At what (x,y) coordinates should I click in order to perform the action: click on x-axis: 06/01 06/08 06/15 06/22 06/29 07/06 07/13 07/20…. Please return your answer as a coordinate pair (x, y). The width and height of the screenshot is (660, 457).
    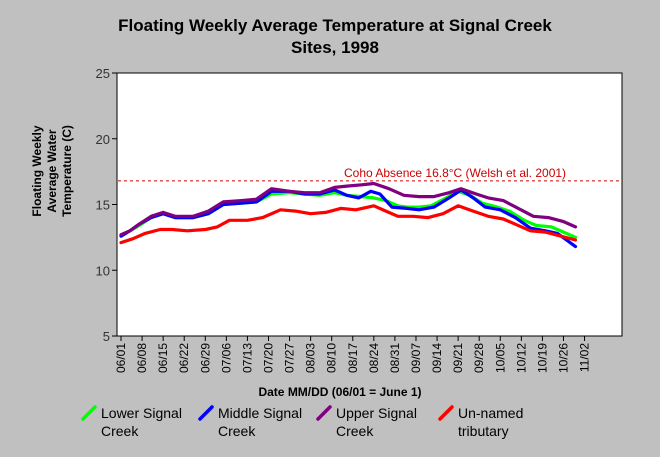
    Looking at the image, I should click on (353, 354).